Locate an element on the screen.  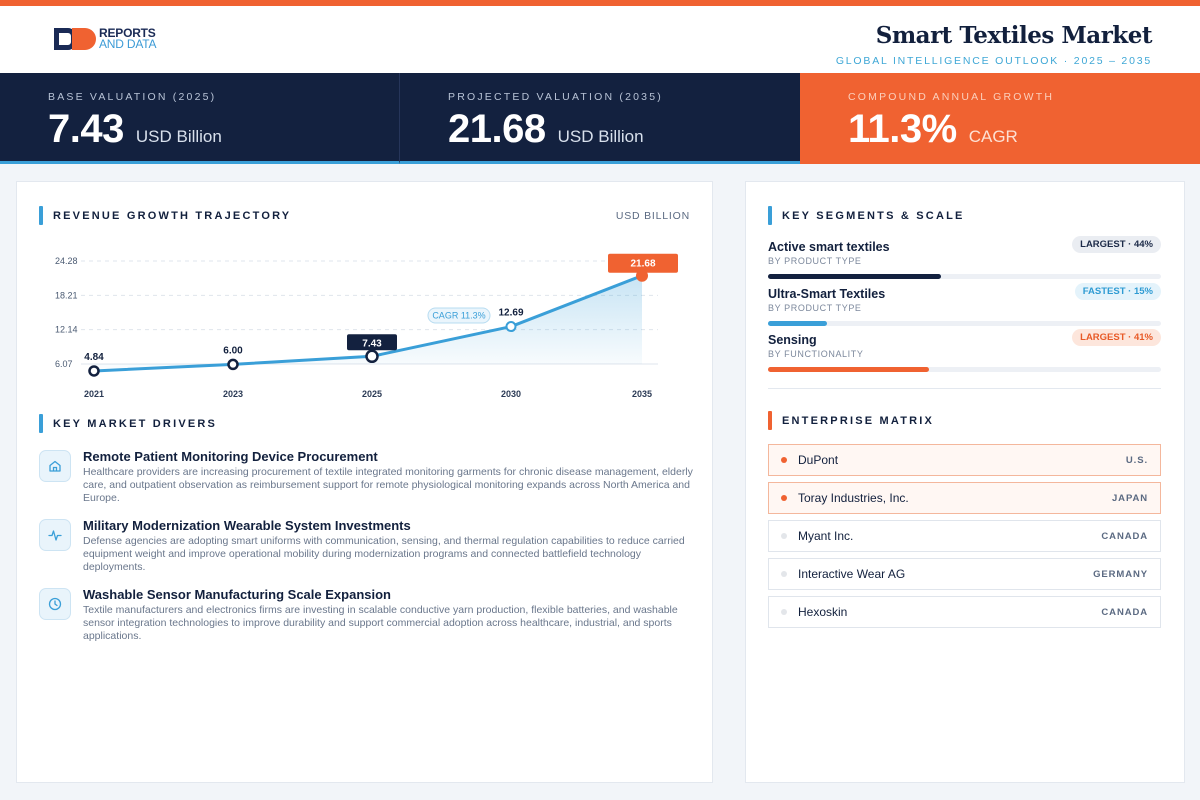
area-fill is located at coordinates (368, 323).